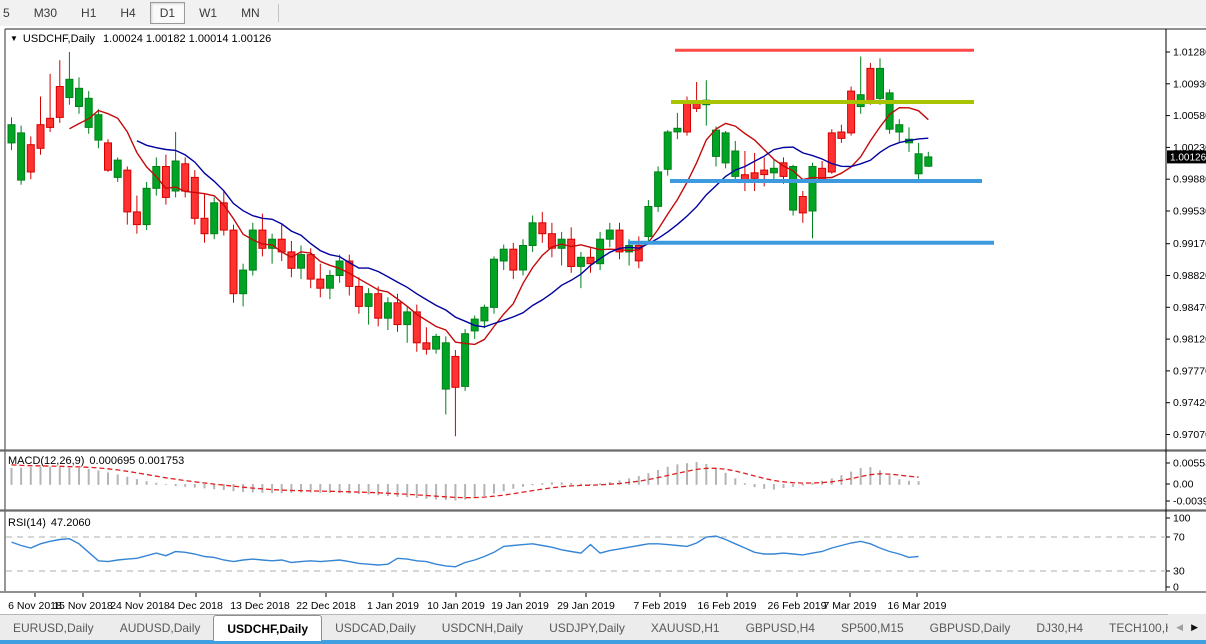 Image resolution: width=1206 pixels, height=644 pixels. Describe the element at coordinates (1176, 588) in the screenshot. I see `svg-text: 0` at that location.